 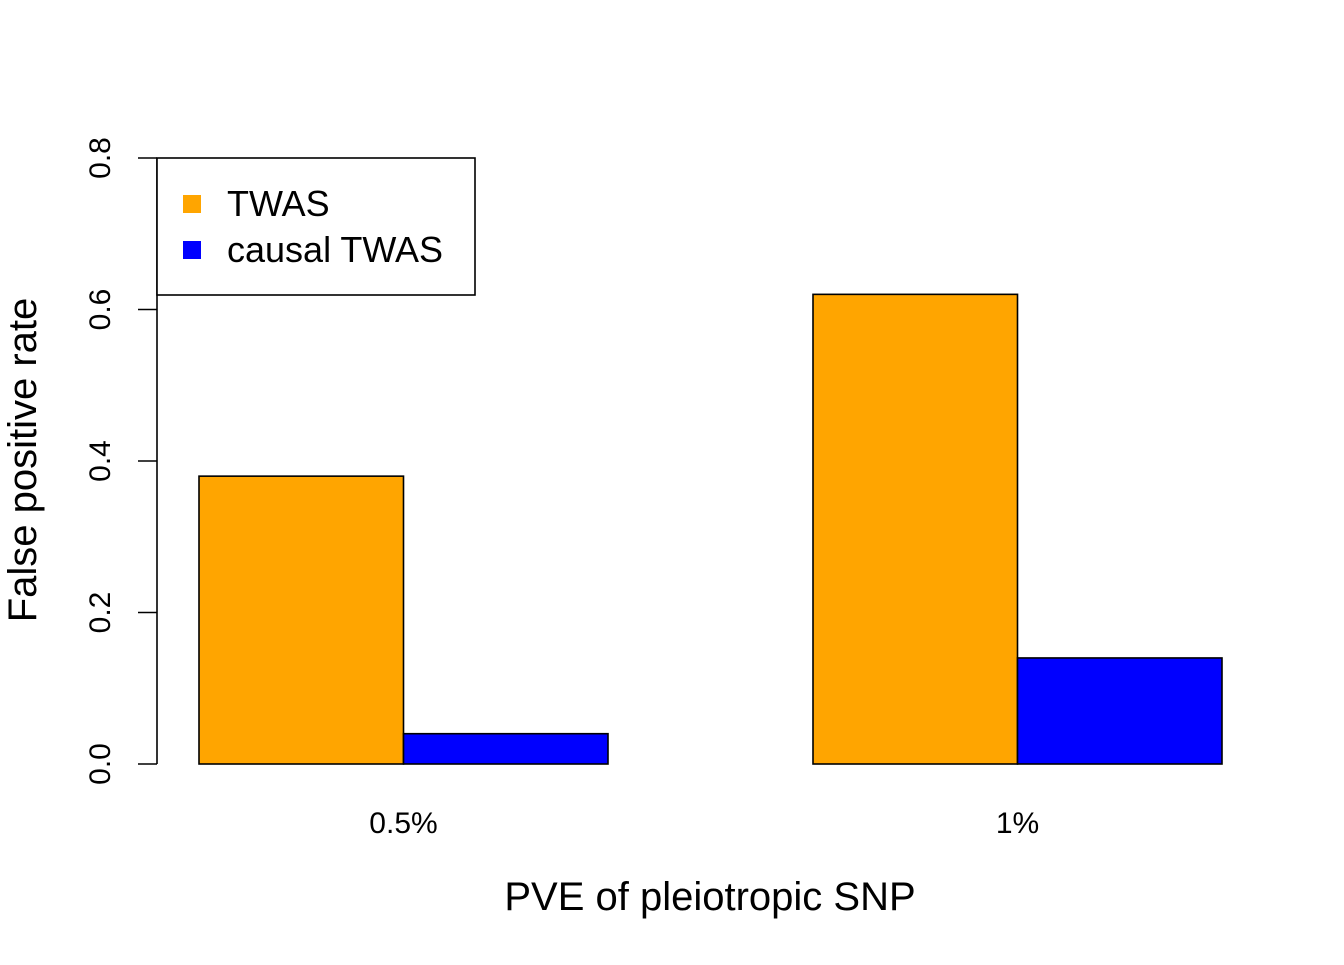 What do you see at coordinates (335, 249) in the screenshot?
I see `legend-label: causal TWAS` at bounding box center [335, 249].